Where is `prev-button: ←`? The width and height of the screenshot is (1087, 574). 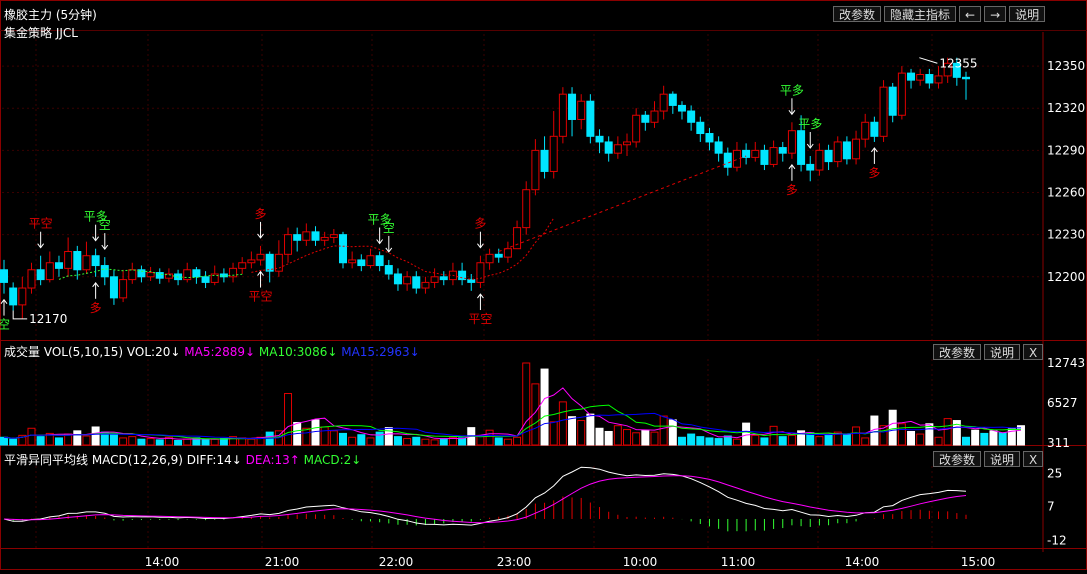 prev-button: ← is located at coordinates (970, 14).